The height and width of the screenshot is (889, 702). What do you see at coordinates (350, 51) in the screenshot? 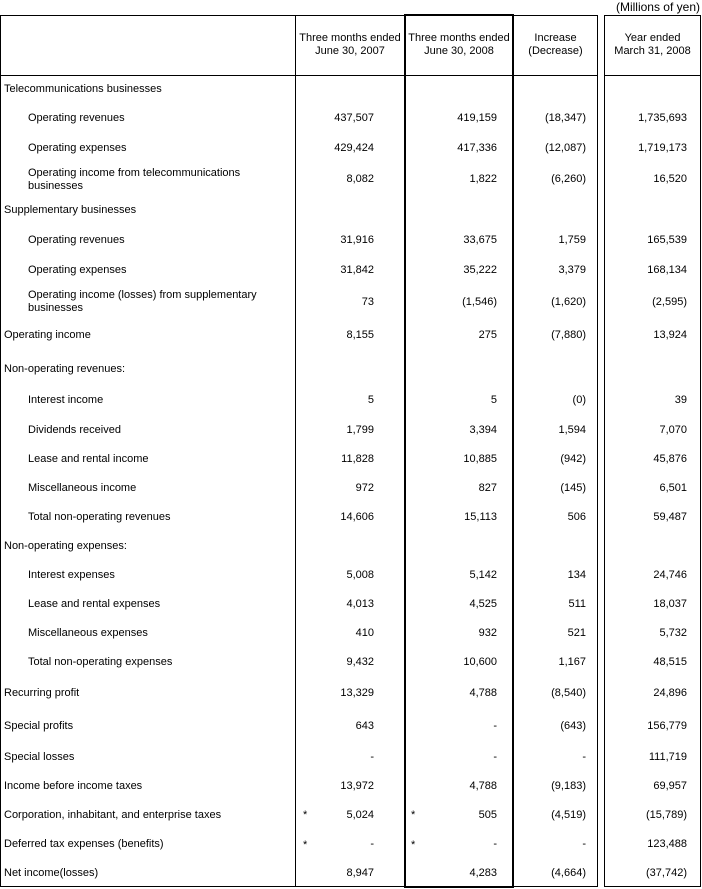
I see `header-line: June 30, 2007` at bounding box center [350, 51].